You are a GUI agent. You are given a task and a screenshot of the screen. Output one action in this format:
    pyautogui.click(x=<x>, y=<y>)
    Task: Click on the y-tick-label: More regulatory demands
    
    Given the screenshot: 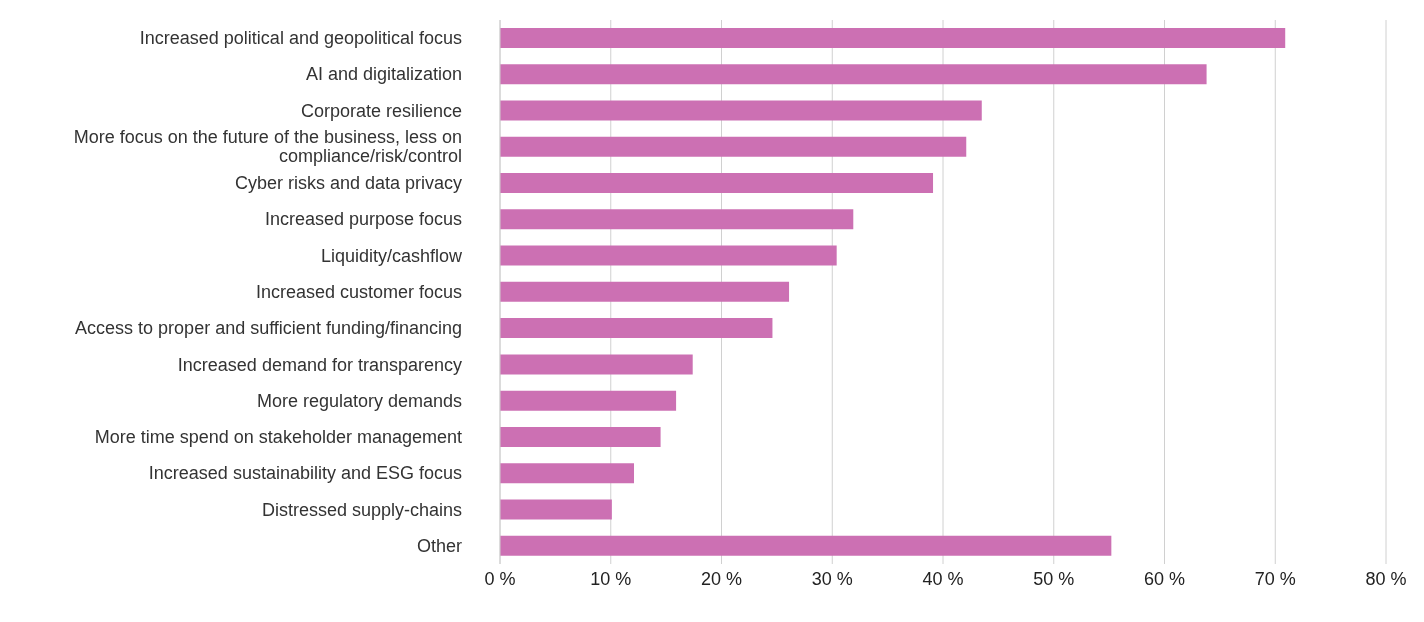 What is the action you would take?
    pyautogui.click(x=359, y=400)
    